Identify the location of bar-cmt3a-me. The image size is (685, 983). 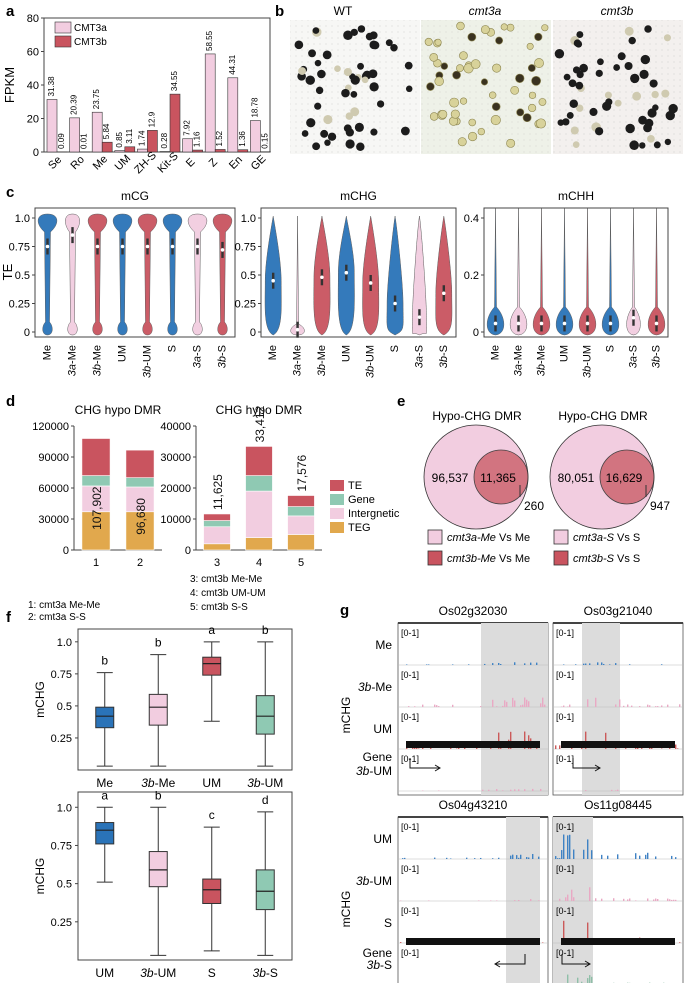
(97, 132).